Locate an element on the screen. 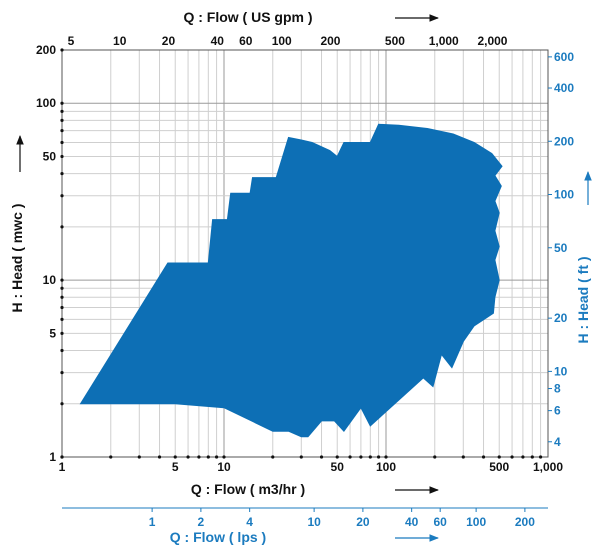 This screenshot has height=547, width=600. x3-tick-label: 10 is located at coordinates (314, 522).